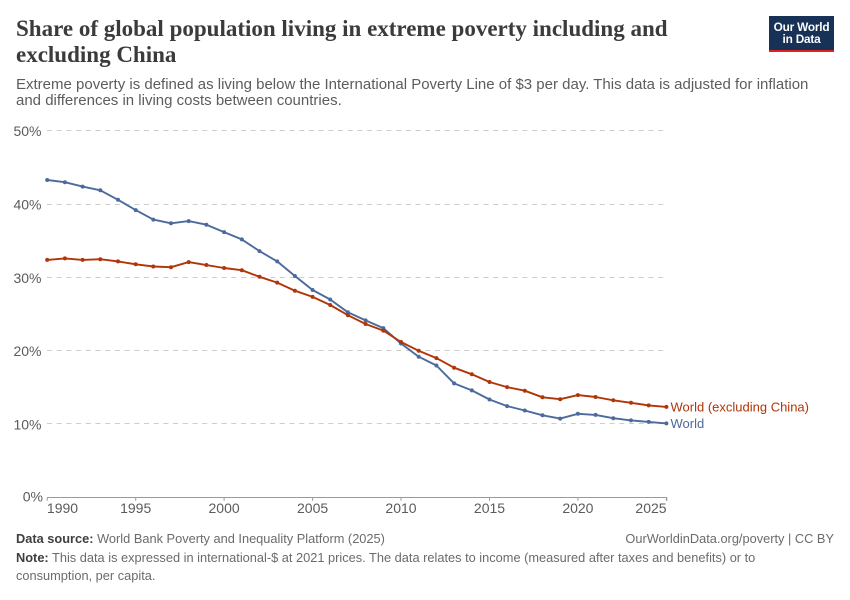  I want to click on svg-text: 2015, so click(489, 508).